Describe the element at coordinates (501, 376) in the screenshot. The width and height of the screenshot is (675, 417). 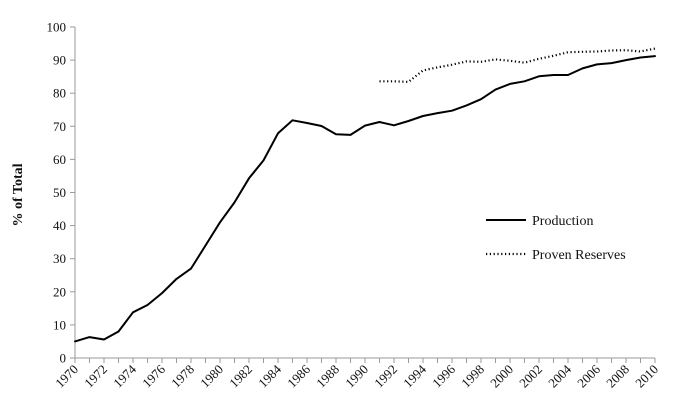
I see `x-tick-label: 2000` at that location.